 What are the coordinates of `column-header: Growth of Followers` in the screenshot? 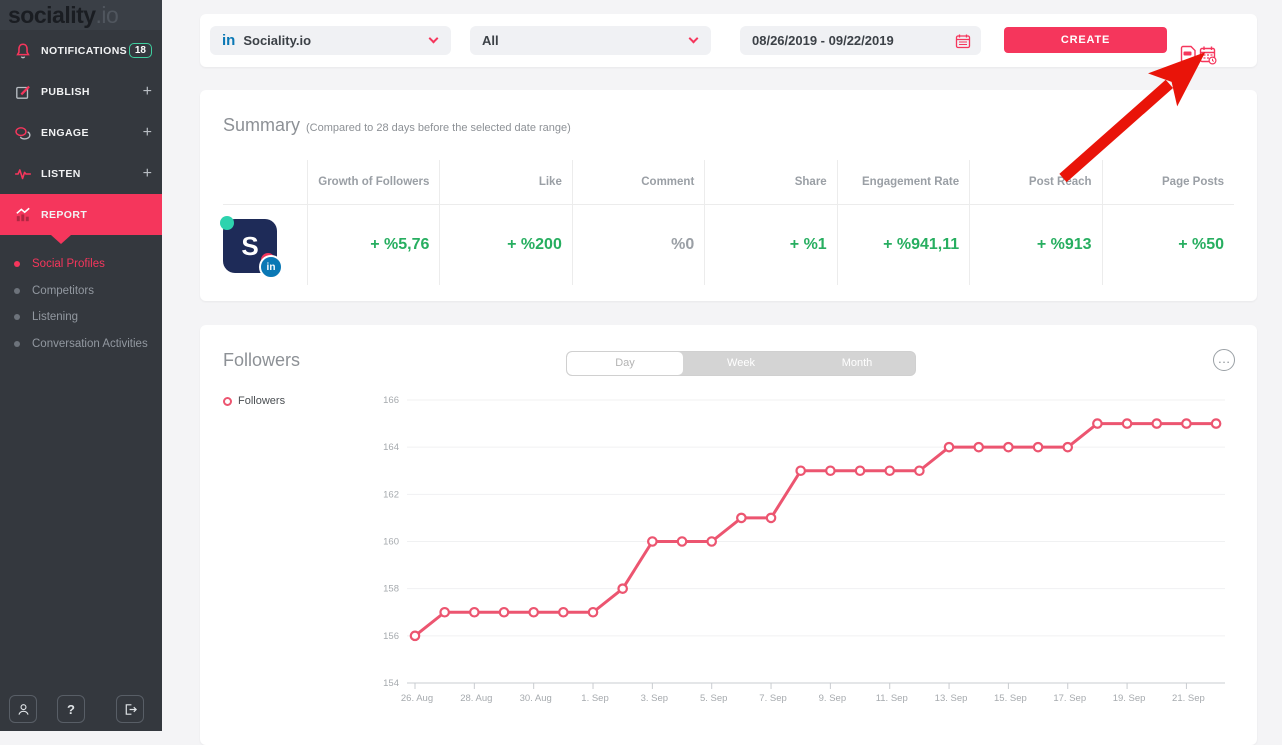 It's located at (373, 182).